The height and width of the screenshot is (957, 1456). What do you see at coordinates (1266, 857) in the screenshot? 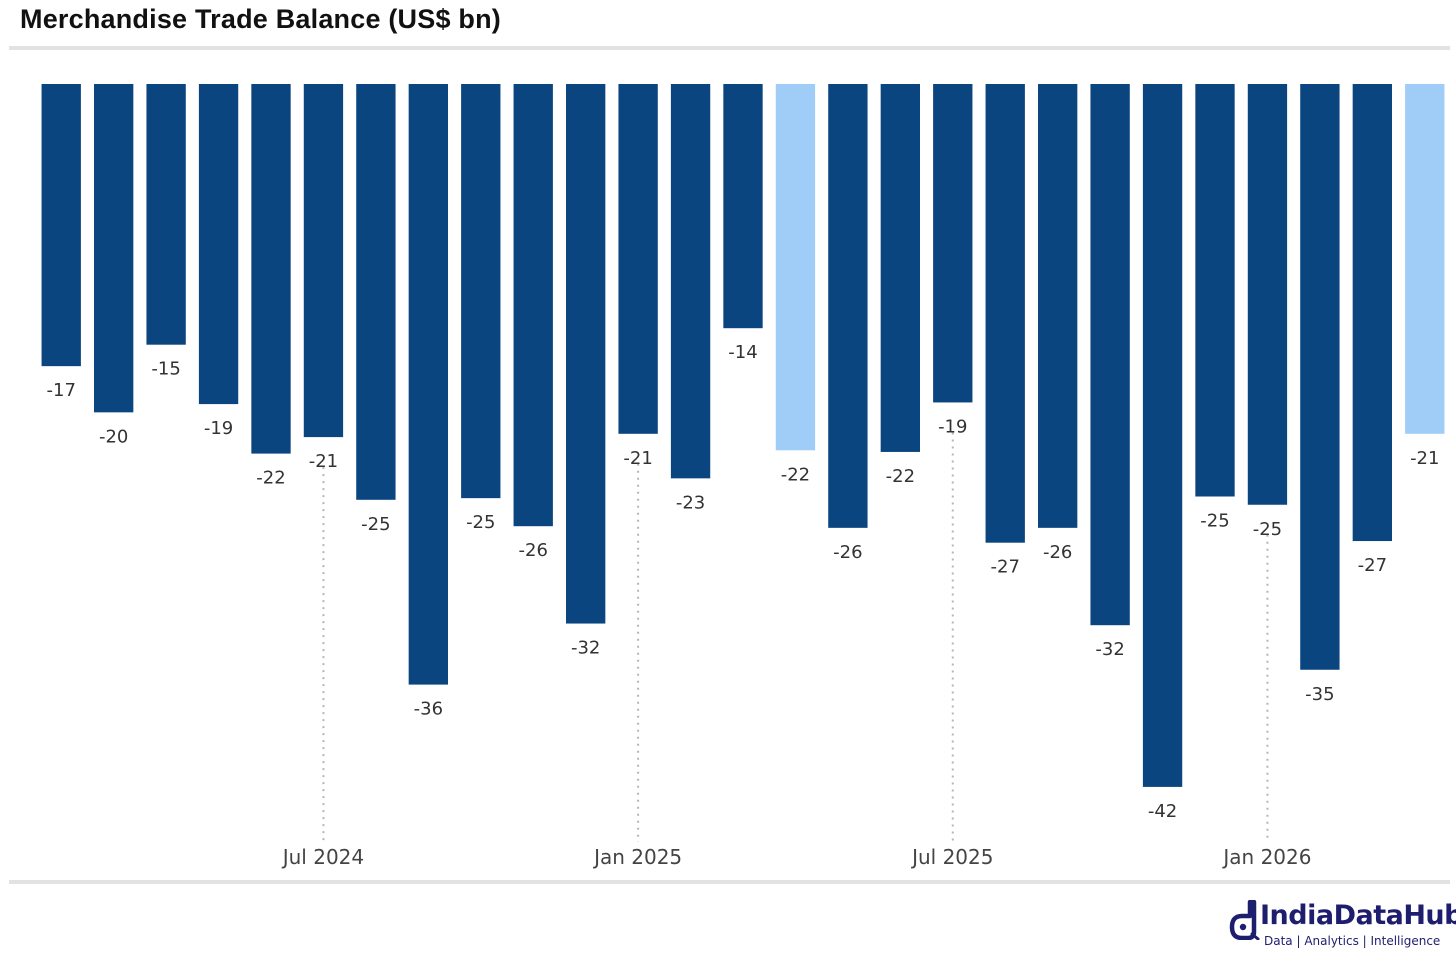
I see `x-tick-label: Jan 2026` at bounding box center [1266, 857].